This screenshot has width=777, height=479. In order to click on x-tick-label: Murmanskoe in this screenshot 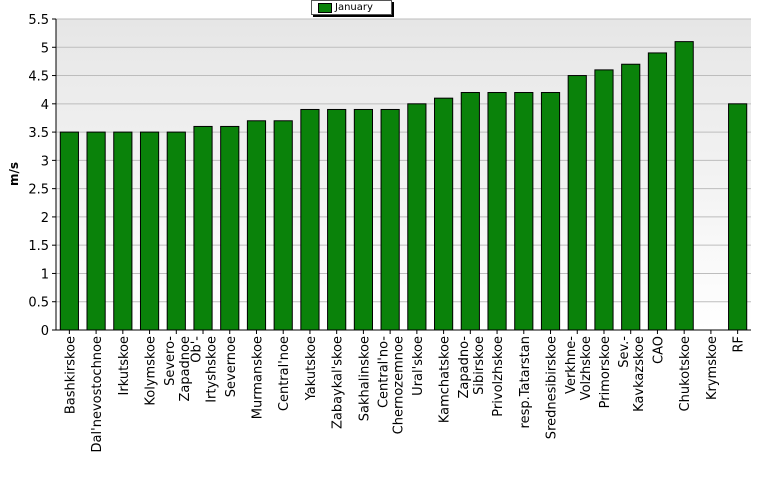, I will do `click(257, 377)`.